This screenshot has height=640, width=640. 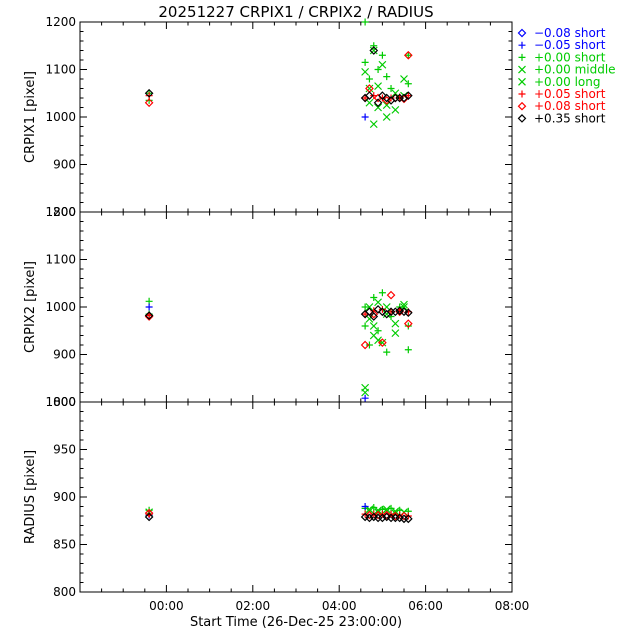 I want to click on y-axis-label: CRPIX1 [pixel], so click(x=30, y=117).